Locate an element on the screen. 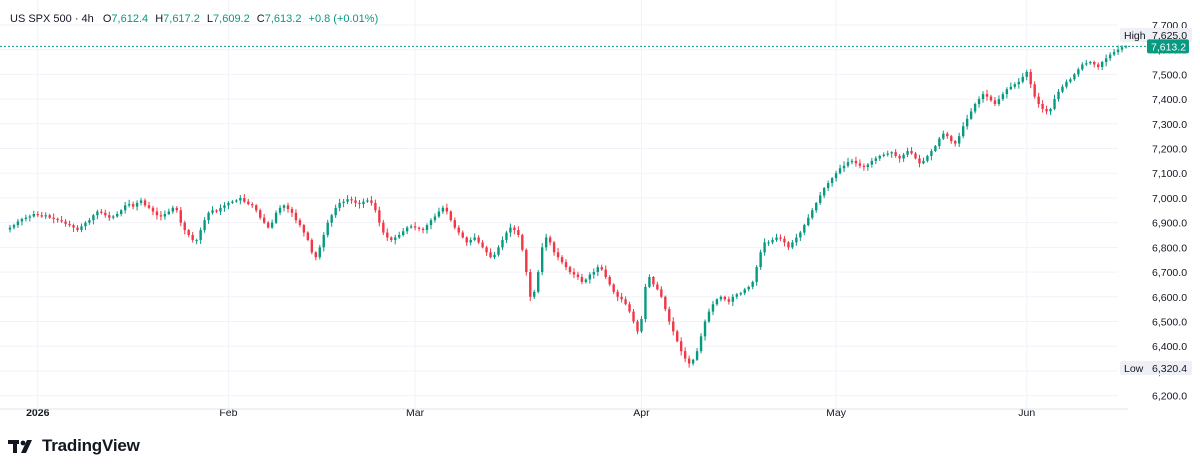 The image size is (1200, 471). time-axis: 2026 Feb Mar Apr May Jun is located at coordinates (564, 413).